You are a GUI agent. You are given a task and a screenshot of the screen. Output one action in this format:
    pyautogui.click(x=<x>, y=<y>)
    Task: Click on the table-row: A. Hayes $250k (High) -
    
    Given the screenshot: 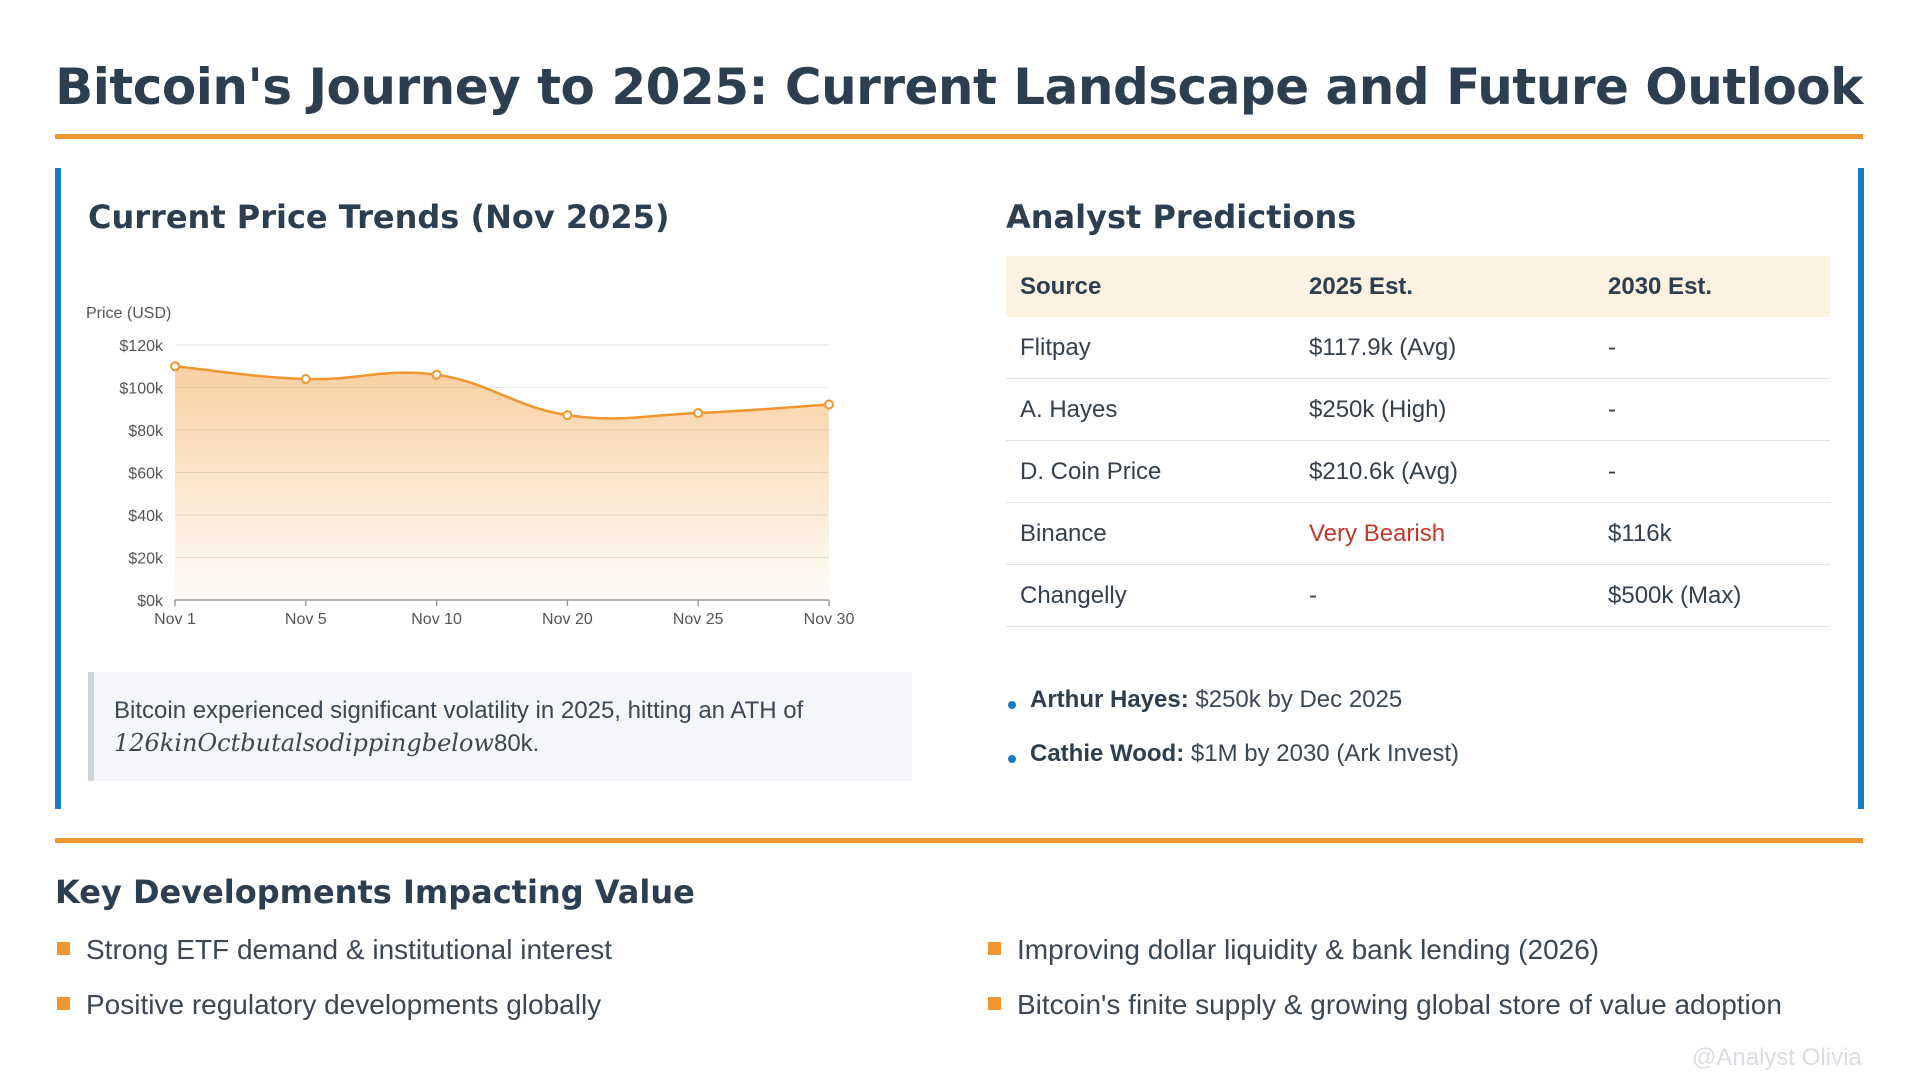 What is the action you would take?
    pyautogui.click(x=1418, y=409)
    